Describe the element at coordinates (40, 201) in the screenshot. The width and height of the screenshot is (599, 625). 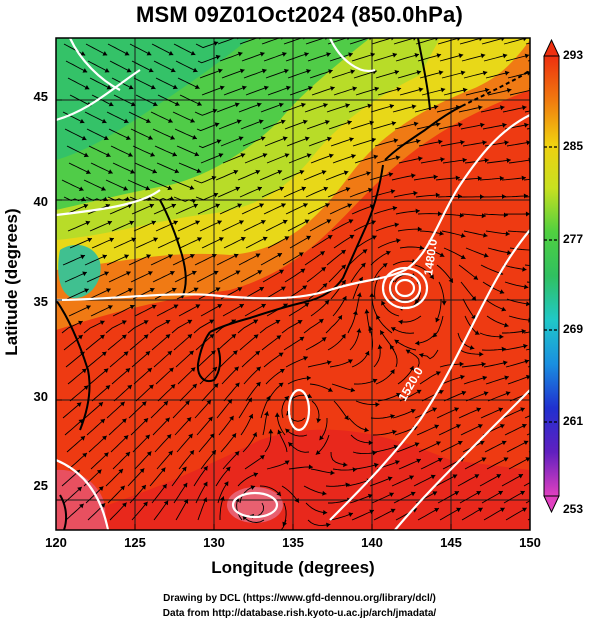
I see `y-tick-label: 40` at that location.